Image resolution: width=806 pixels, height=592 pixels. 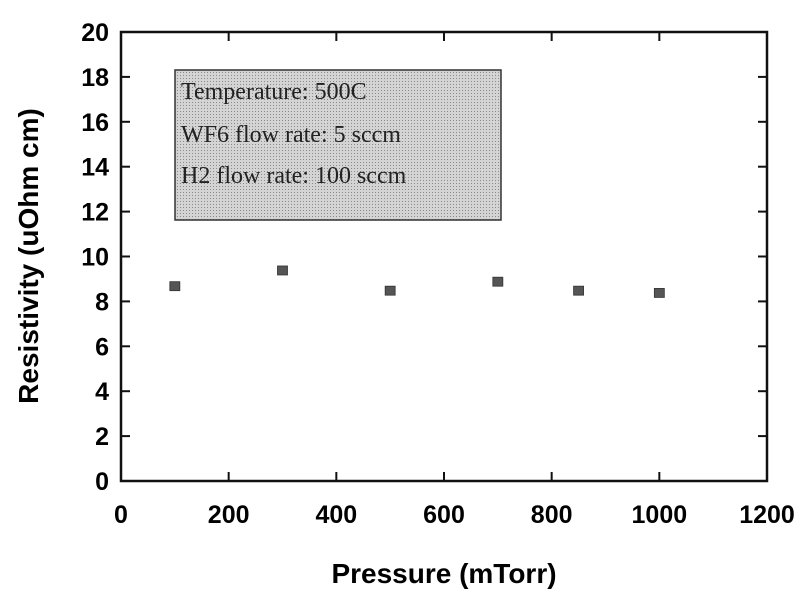 I want to click on y-tick-label-1: 2, so click(x=102, y=437).